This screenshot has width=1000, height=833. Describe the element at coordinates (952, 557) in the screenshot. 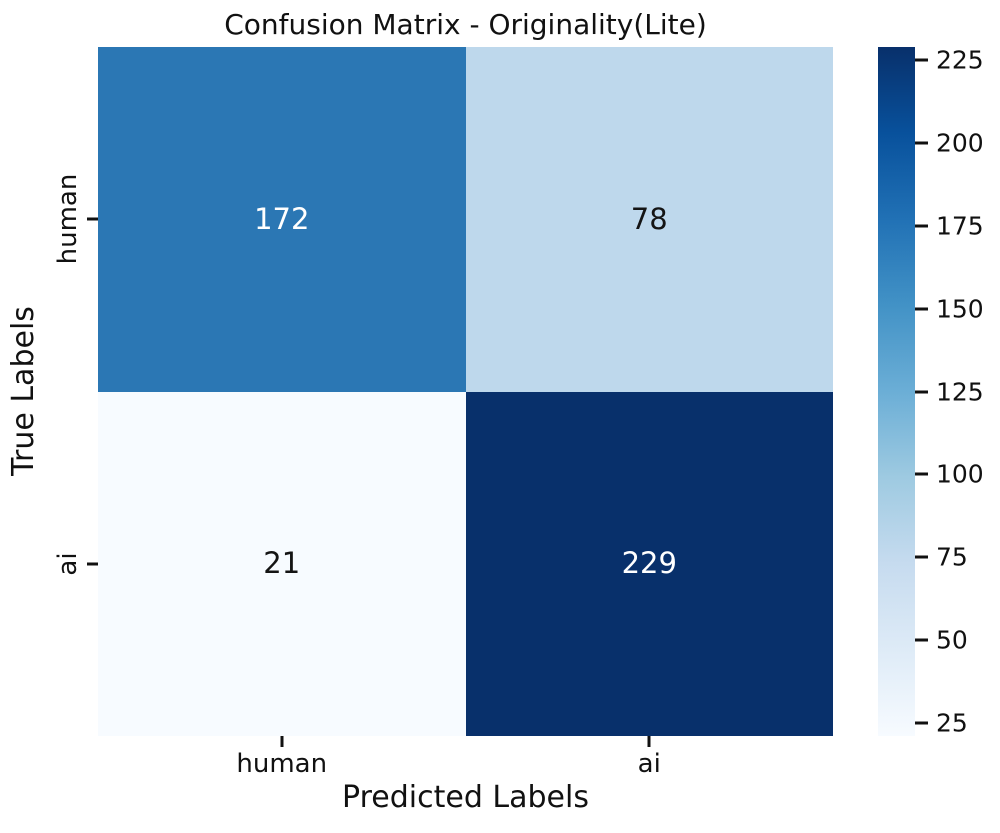

I see `colorbar-tick-label-75: 75` at that location.